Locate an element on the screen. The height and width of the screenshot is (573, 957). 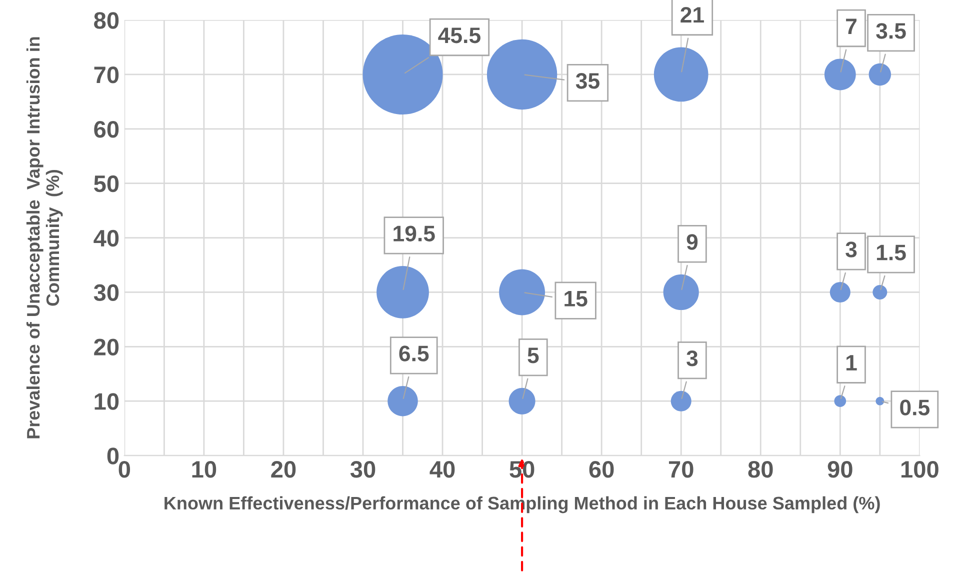
x-tick-label: 40 is located at coordinates (442, 469).